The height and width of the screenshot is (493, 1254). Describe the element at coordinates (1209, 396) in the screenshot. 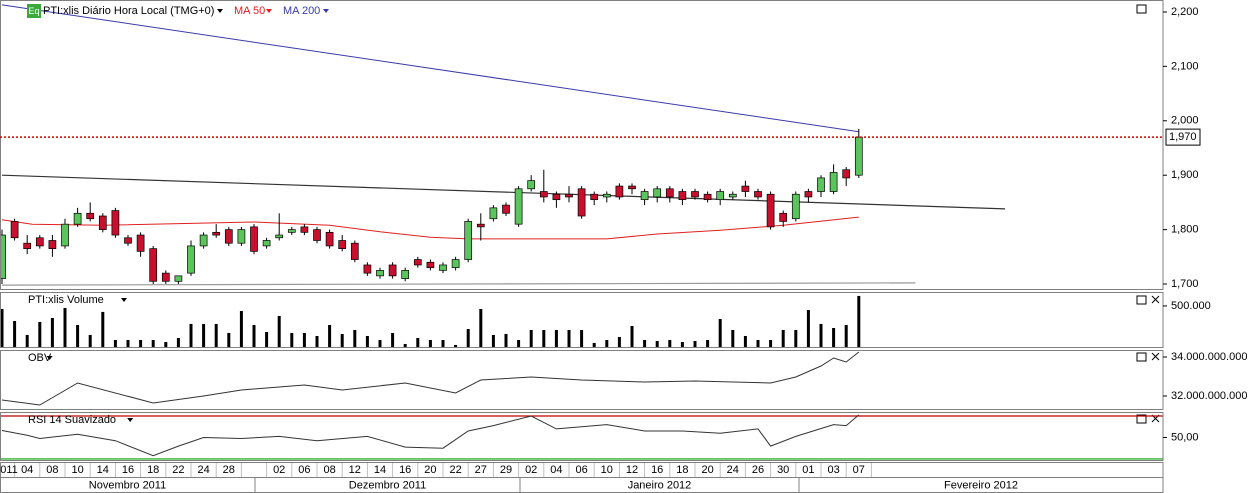

I see `y-tick-label: 32.000.000.000` at that location.